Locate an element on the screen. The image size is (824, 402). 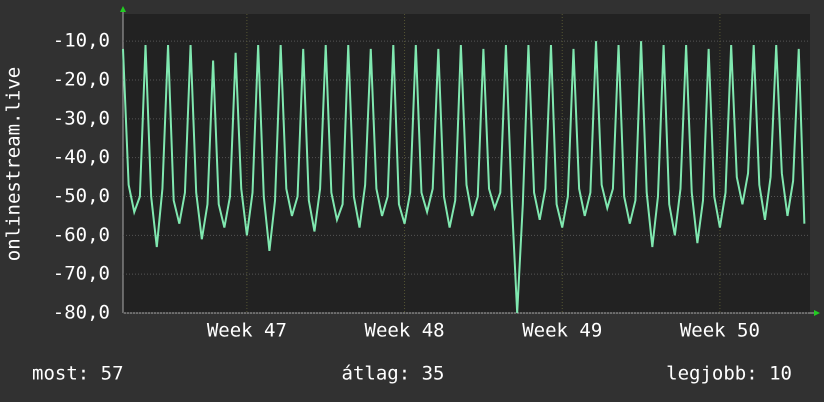
y-tick-label: -40,0 is located at coordinates (81, 157).